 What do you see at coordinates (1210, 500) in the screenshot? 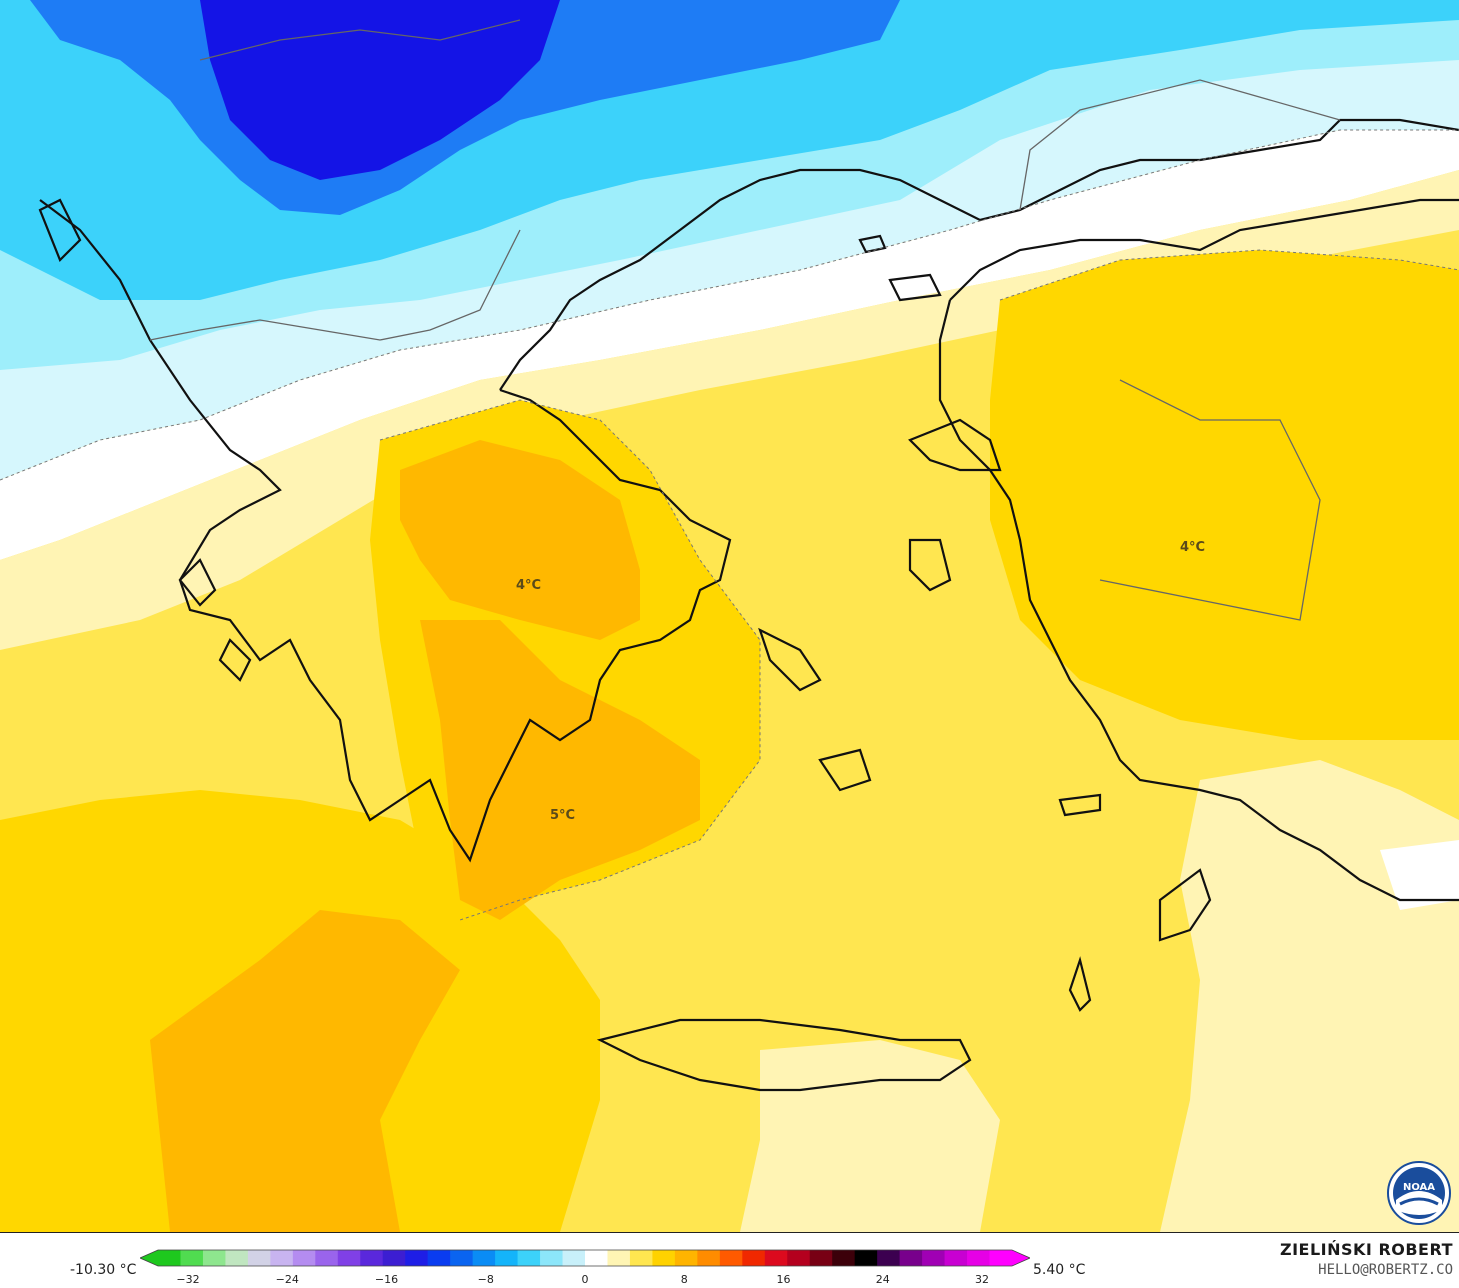
I see `border-turkey-provinces` at bounding box center [1210, 500].